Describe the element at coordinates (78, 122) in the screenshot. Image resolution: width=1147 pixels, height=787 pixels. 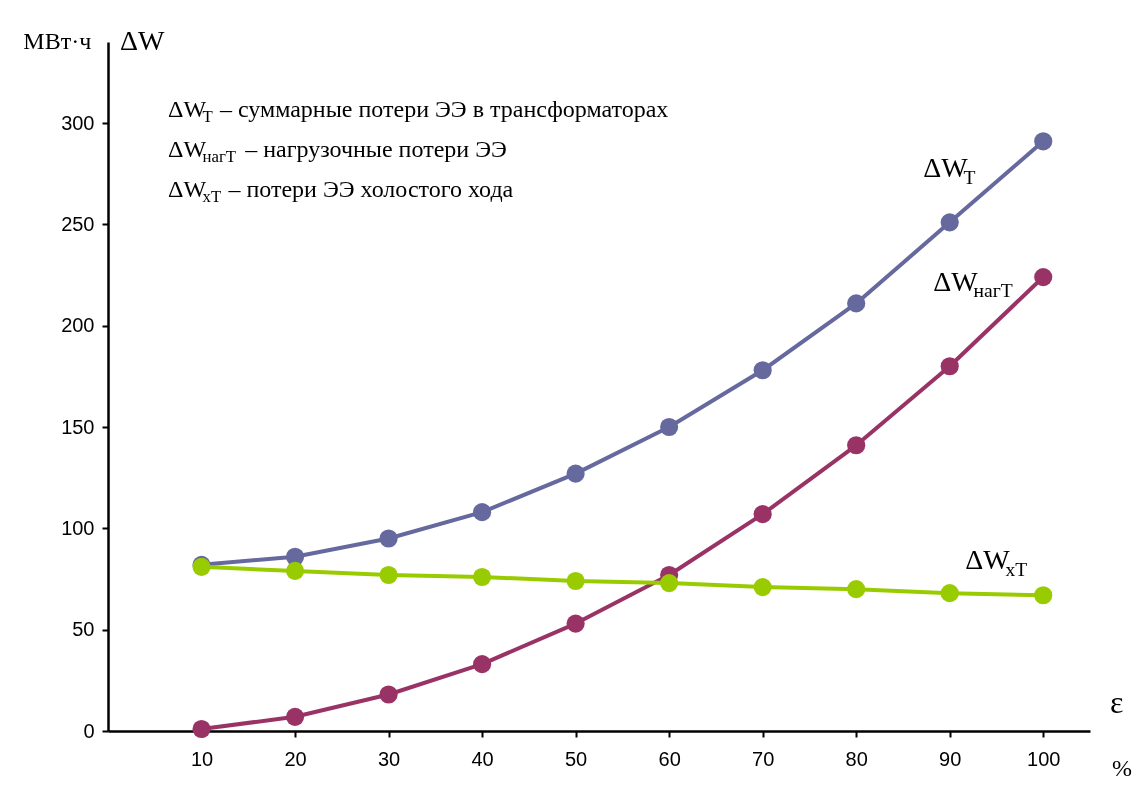
I see `y-tick-label: 300` at that location.